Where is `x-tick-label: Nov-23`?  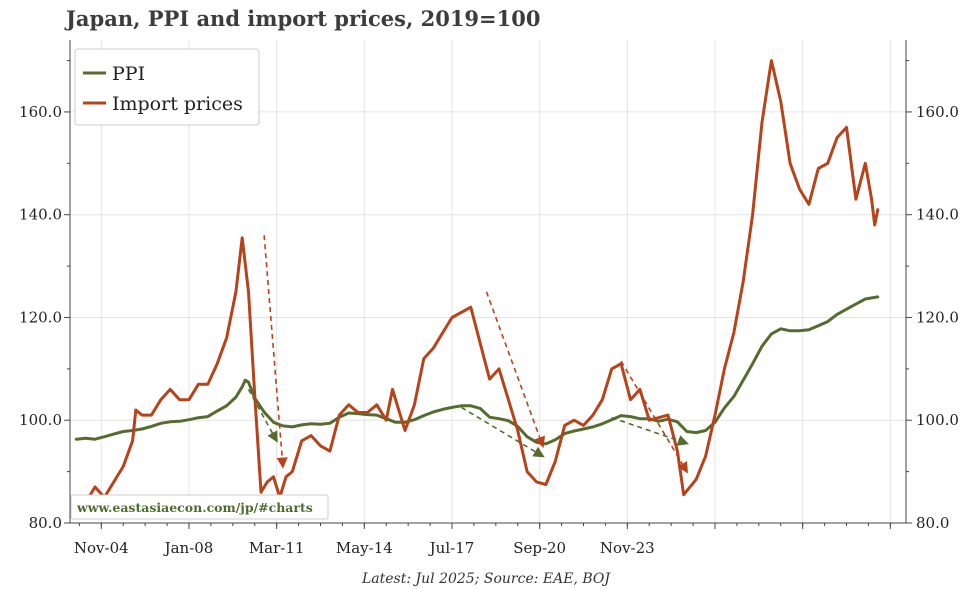 x-tick-label: Nov-23 is located at coordinates (627, 548).